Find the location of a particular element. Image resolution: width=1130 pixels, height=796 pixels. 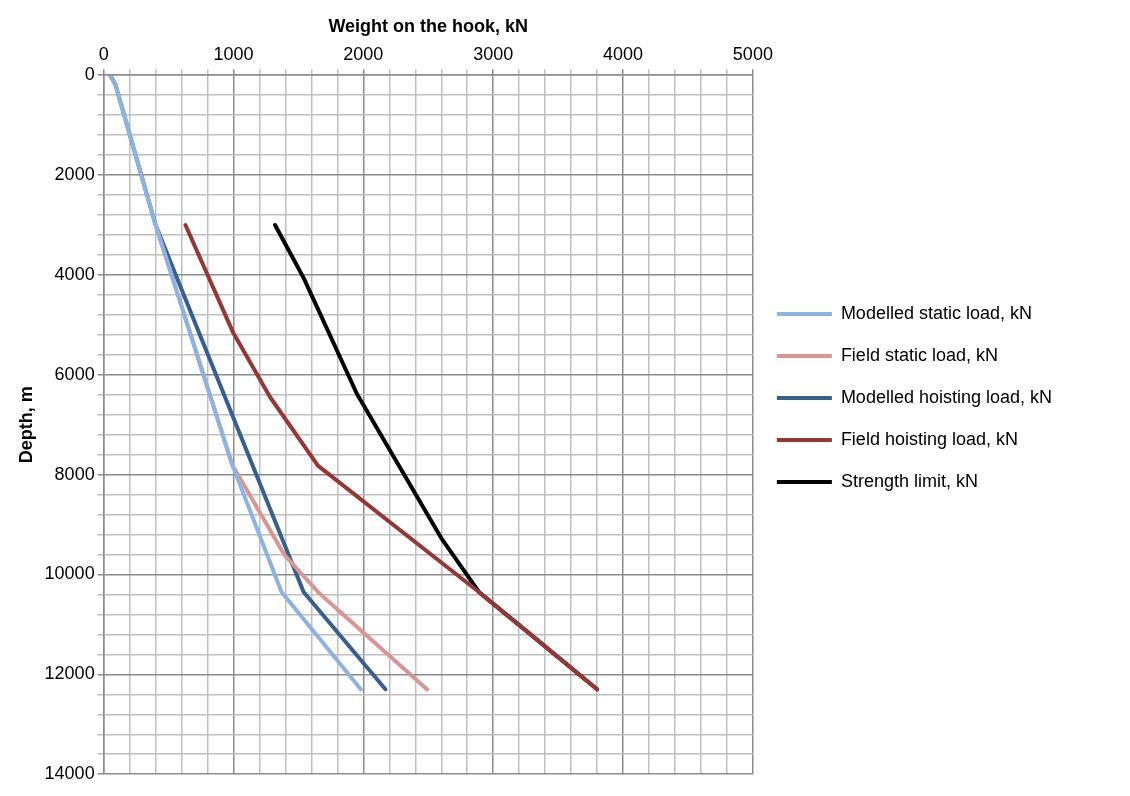

x-axis-title: Weight on the hook, kN is located at coordinates (428, 25).